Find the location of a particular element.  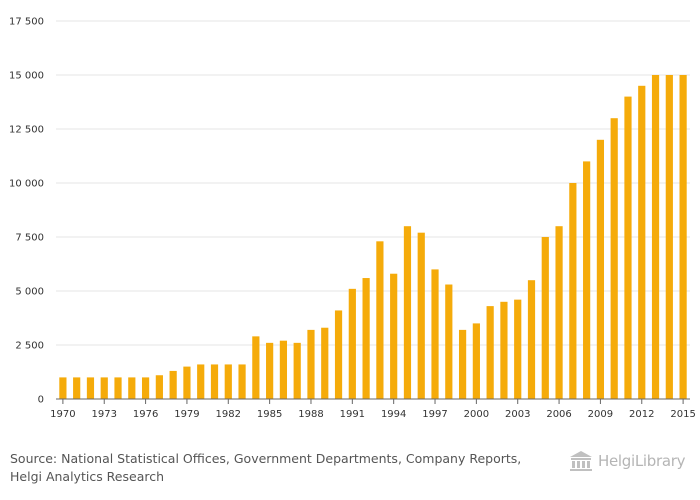

bar-1976 is located at coordinates (145, 388).